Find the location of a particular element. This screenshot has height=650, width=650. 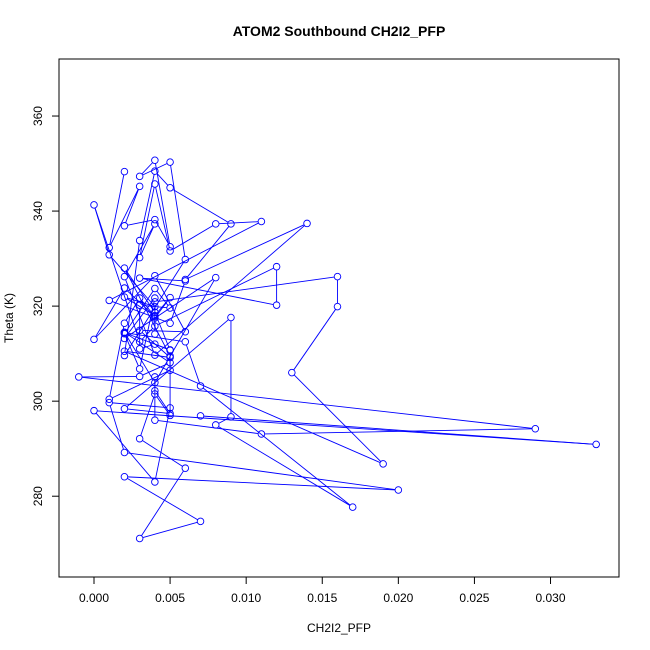

y-tick-label: 340 is located at coordinates (38, 211).